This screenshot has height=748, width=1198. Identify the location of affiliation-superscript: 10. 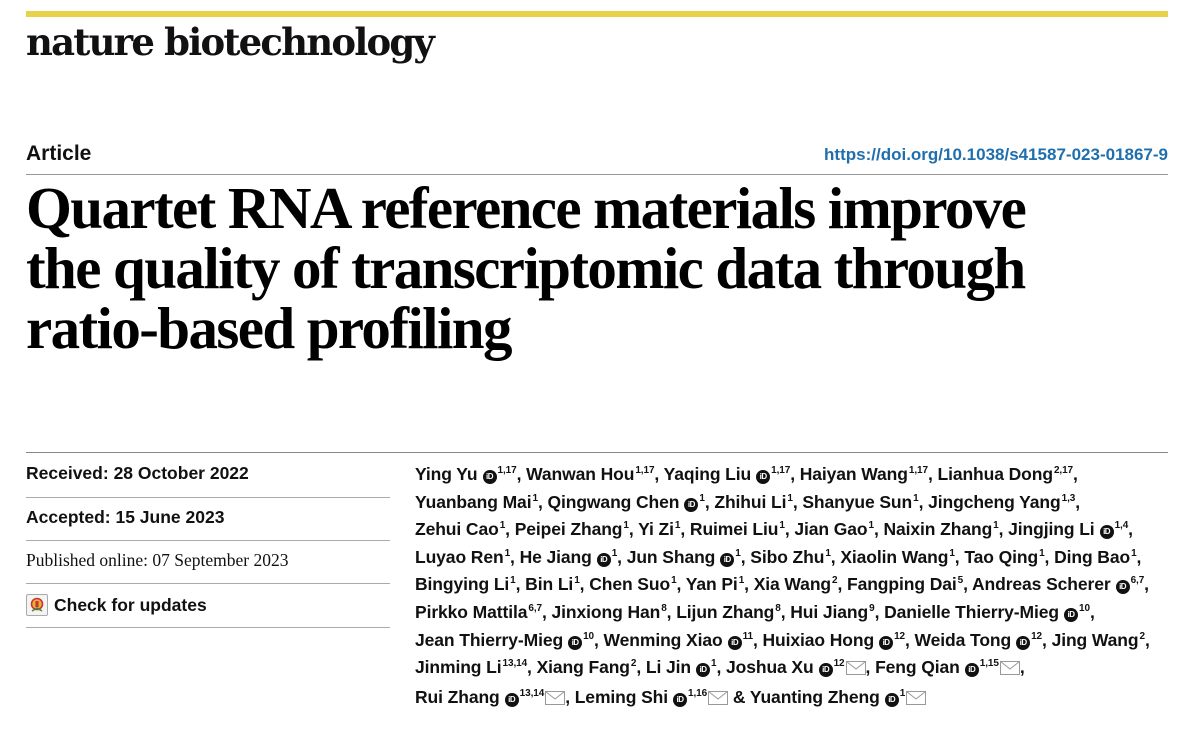
(1084, 608).